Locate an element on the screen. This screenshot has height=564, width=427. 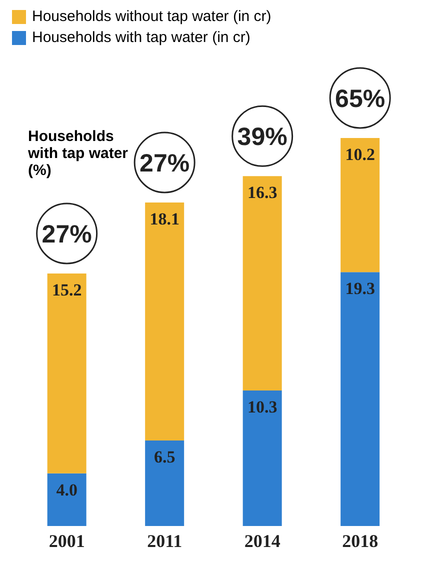
data-label: 15.2 is located at coordinates (67, 290).